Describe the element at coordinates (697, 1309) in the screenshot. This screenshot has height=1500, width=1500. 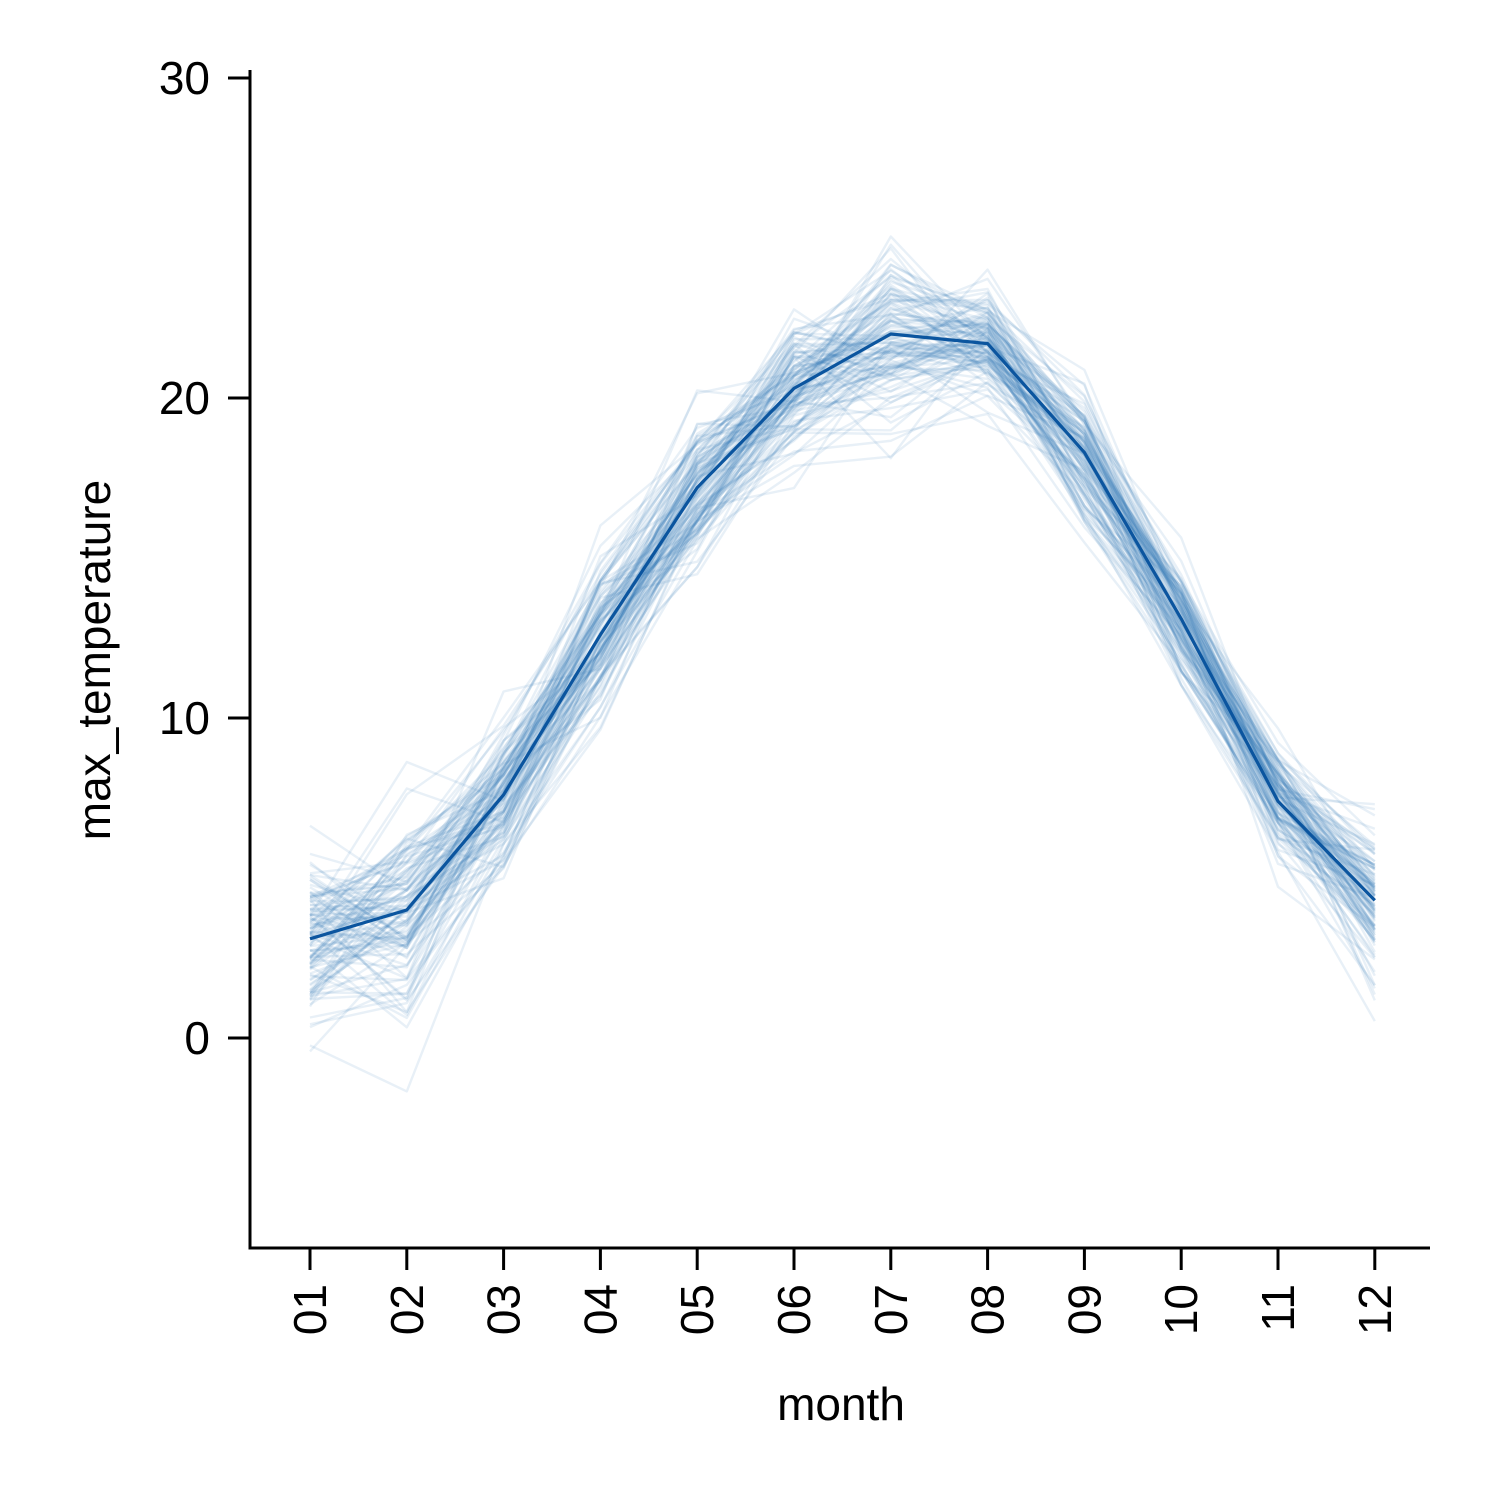
I see `x-tick-label: 05` at that location.